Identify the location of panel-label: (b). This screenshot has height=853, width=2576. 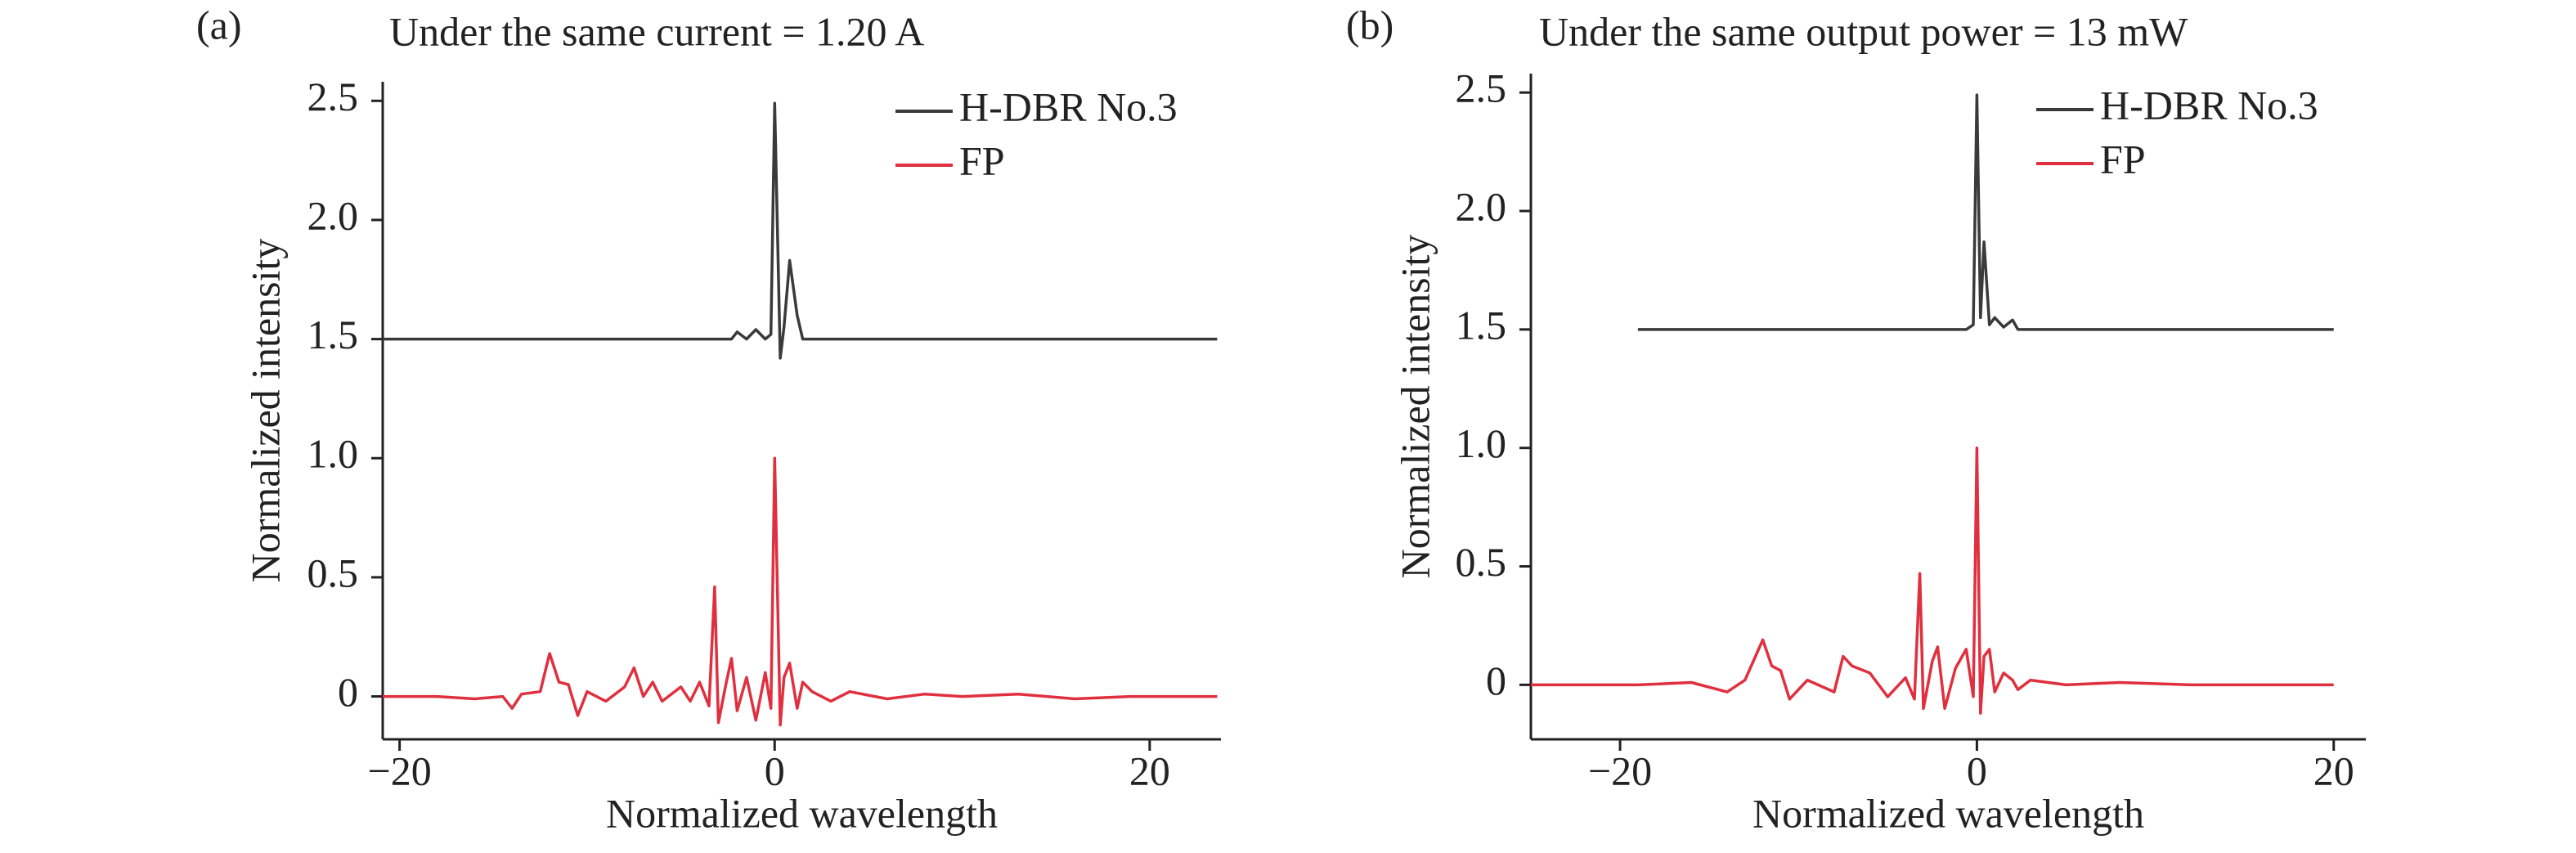
(1369, 24).